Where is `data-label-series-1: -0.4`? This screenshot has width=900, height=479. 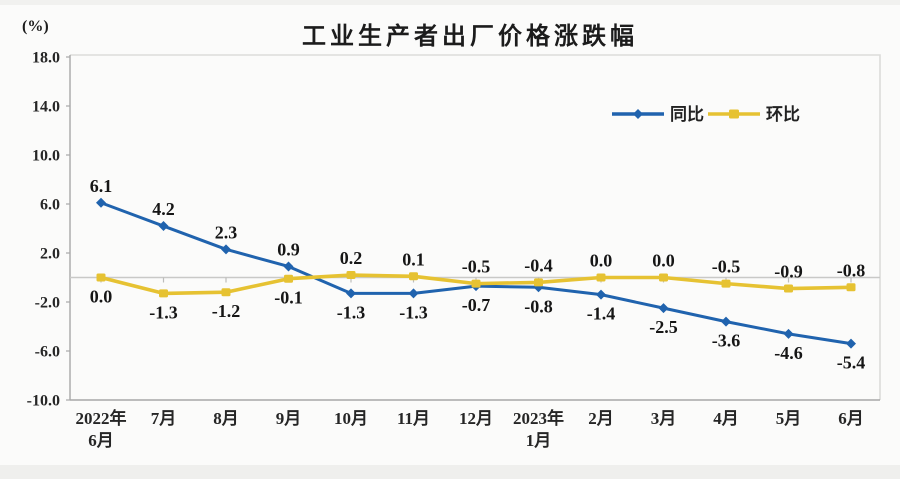 data-label-series-1: -0.4 is located at coordinates (538, 265).